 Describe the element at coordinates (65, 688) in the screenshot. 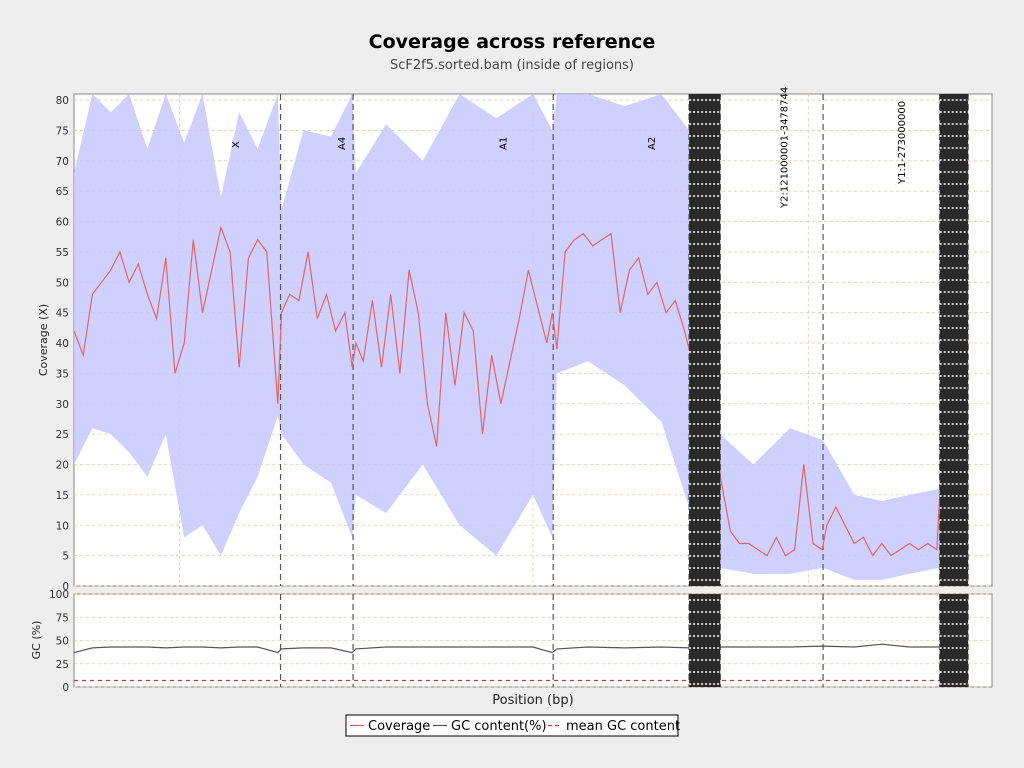

I see `gc-y-tick-label: 0` at that location.